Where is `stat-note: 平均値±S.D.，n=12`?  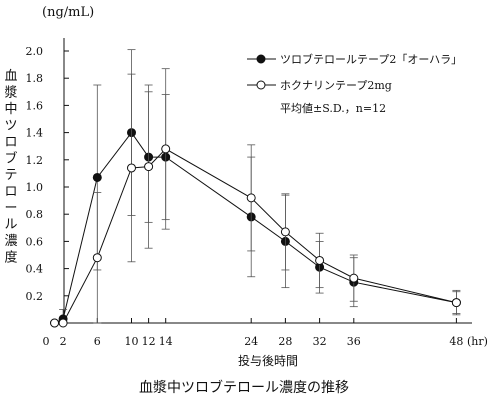
stat-note: 平均値±S.D.，n=12 is located at coordinates (333, 108).